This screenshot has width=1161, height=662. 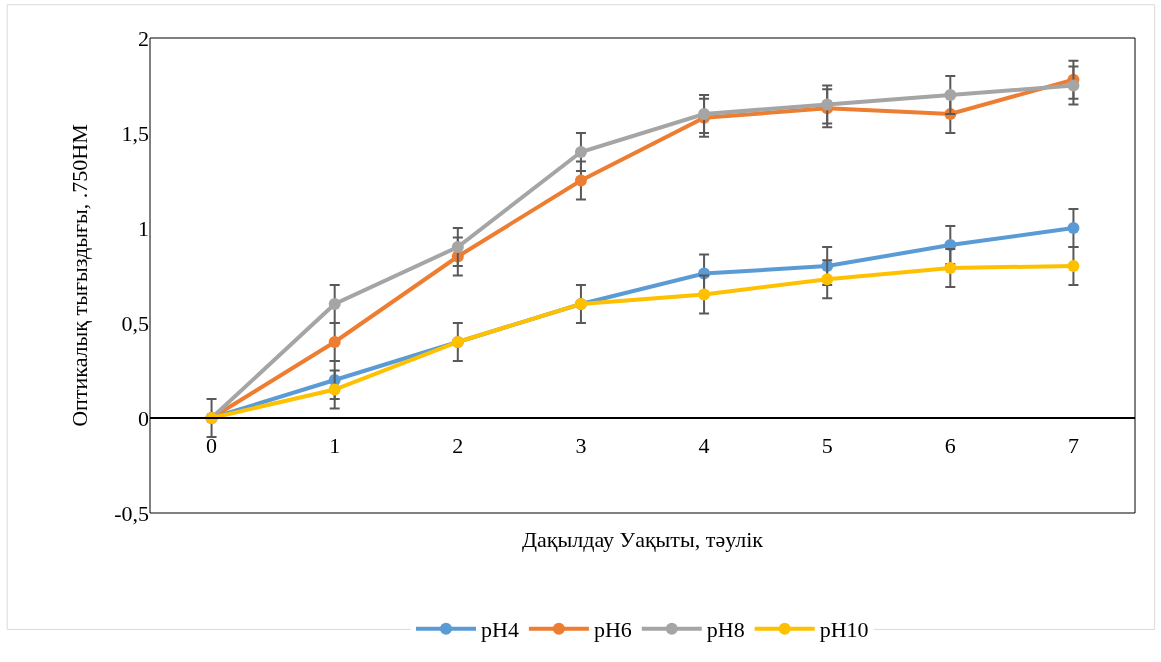 I want to click on y-axis-title: Оптикалық тығыздығы, .750НМ, so click(x=79, y=275).